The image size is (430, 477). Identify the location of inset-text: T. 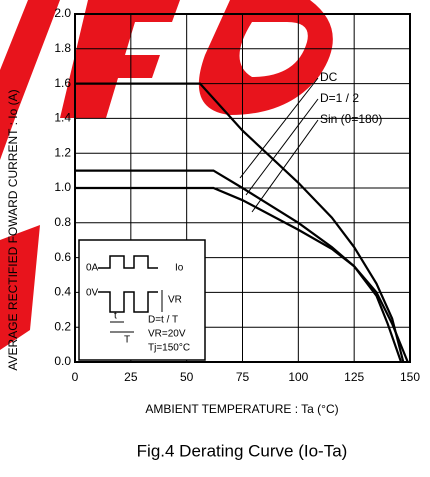
(127, 340).